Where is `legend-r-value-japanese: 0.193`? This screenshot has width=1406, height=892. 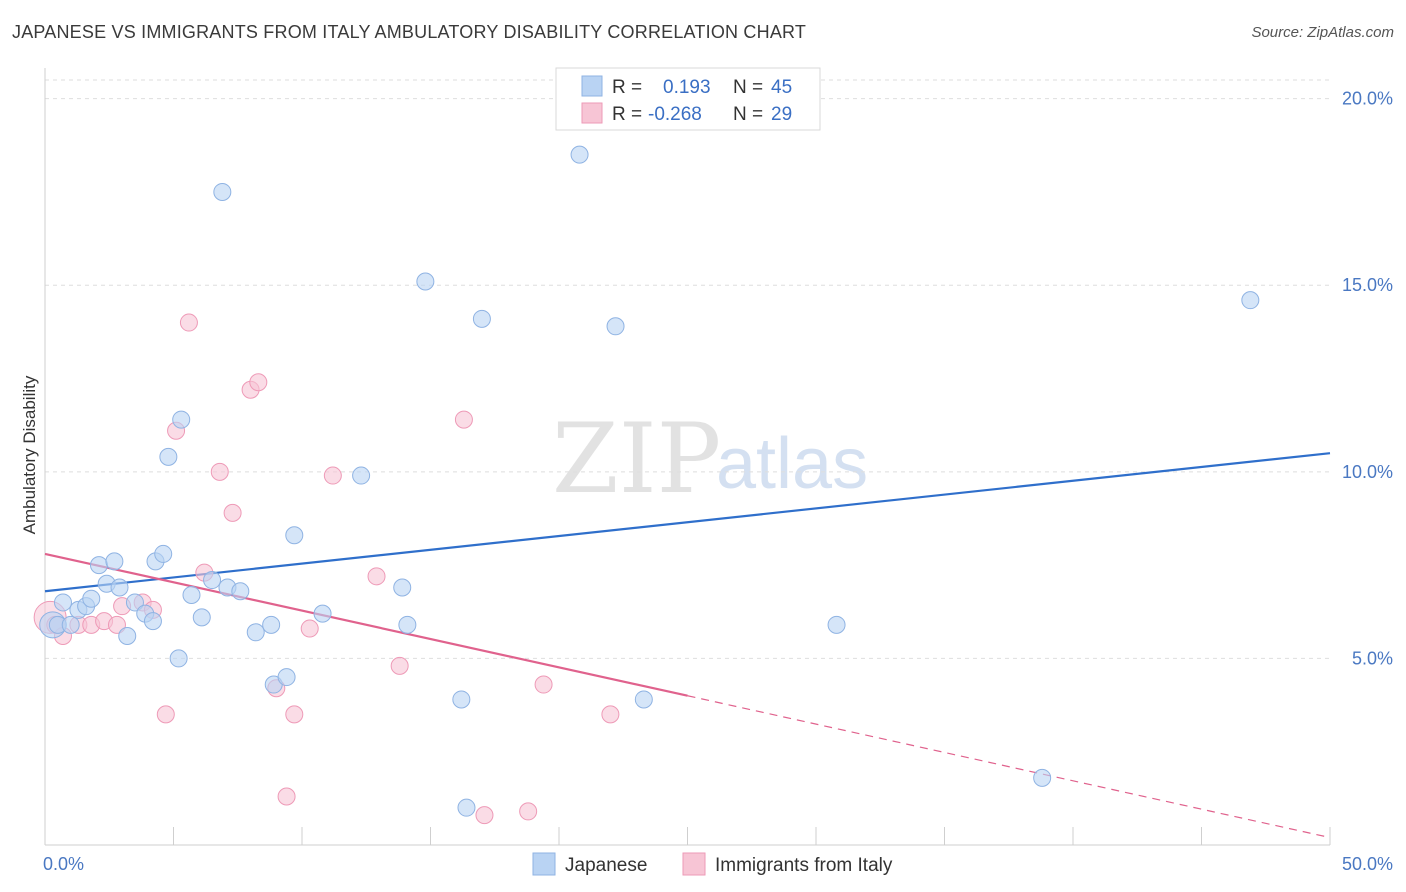 legend-r-value-japanese: 0.193 is located at coordinates (687, 87).